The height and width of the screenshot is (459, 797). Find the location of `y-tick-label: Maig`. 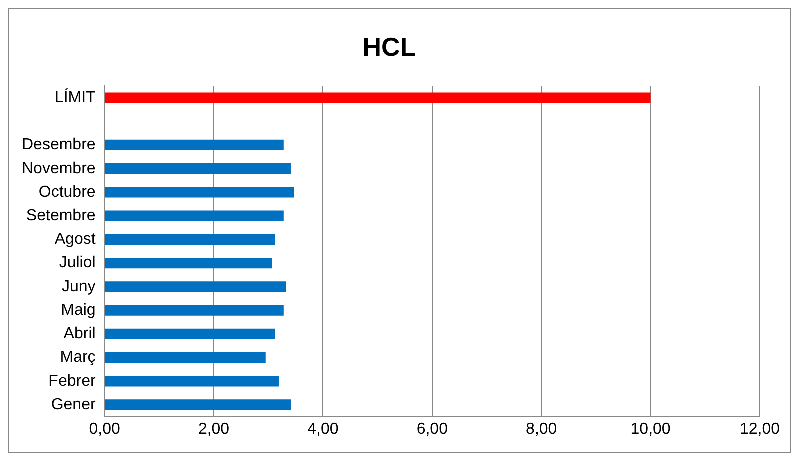

y-tick-label: Maig is located at coordinates (78, 310).